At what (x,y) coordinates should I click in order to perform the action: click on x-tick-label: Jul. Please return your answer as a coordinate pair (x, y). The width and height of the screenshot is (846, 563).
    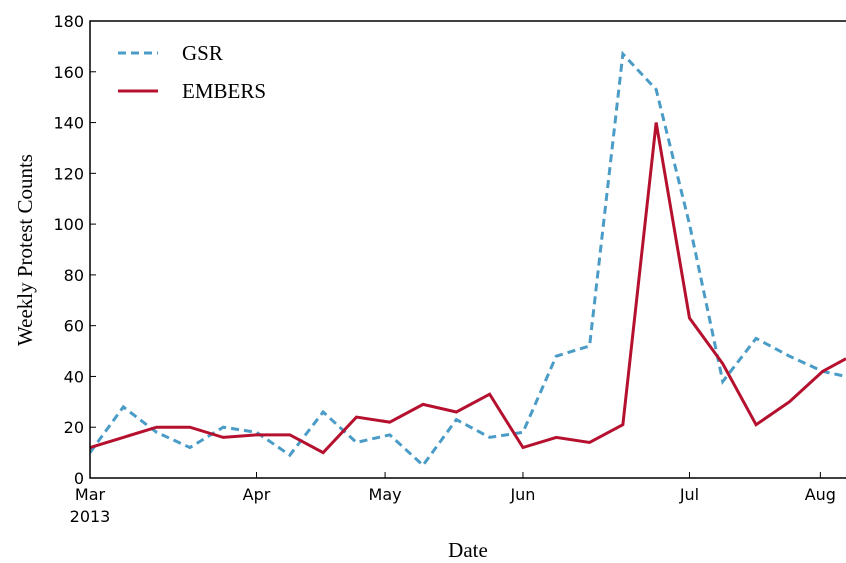
    Looking at the image, I should click on (689, 494).